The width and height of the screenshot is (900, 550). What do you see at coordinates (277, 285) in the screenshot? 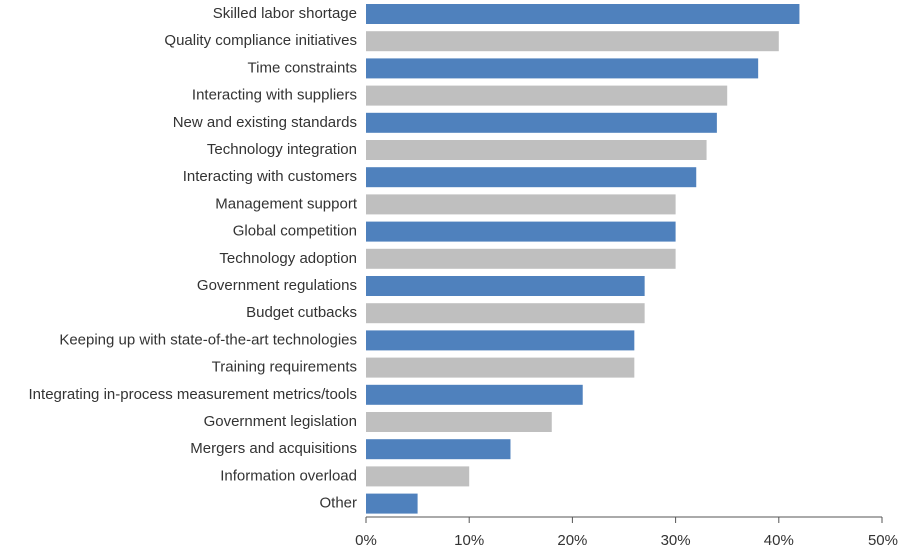
I see `category-label: Government regulations` at bounding box center [277, 285].